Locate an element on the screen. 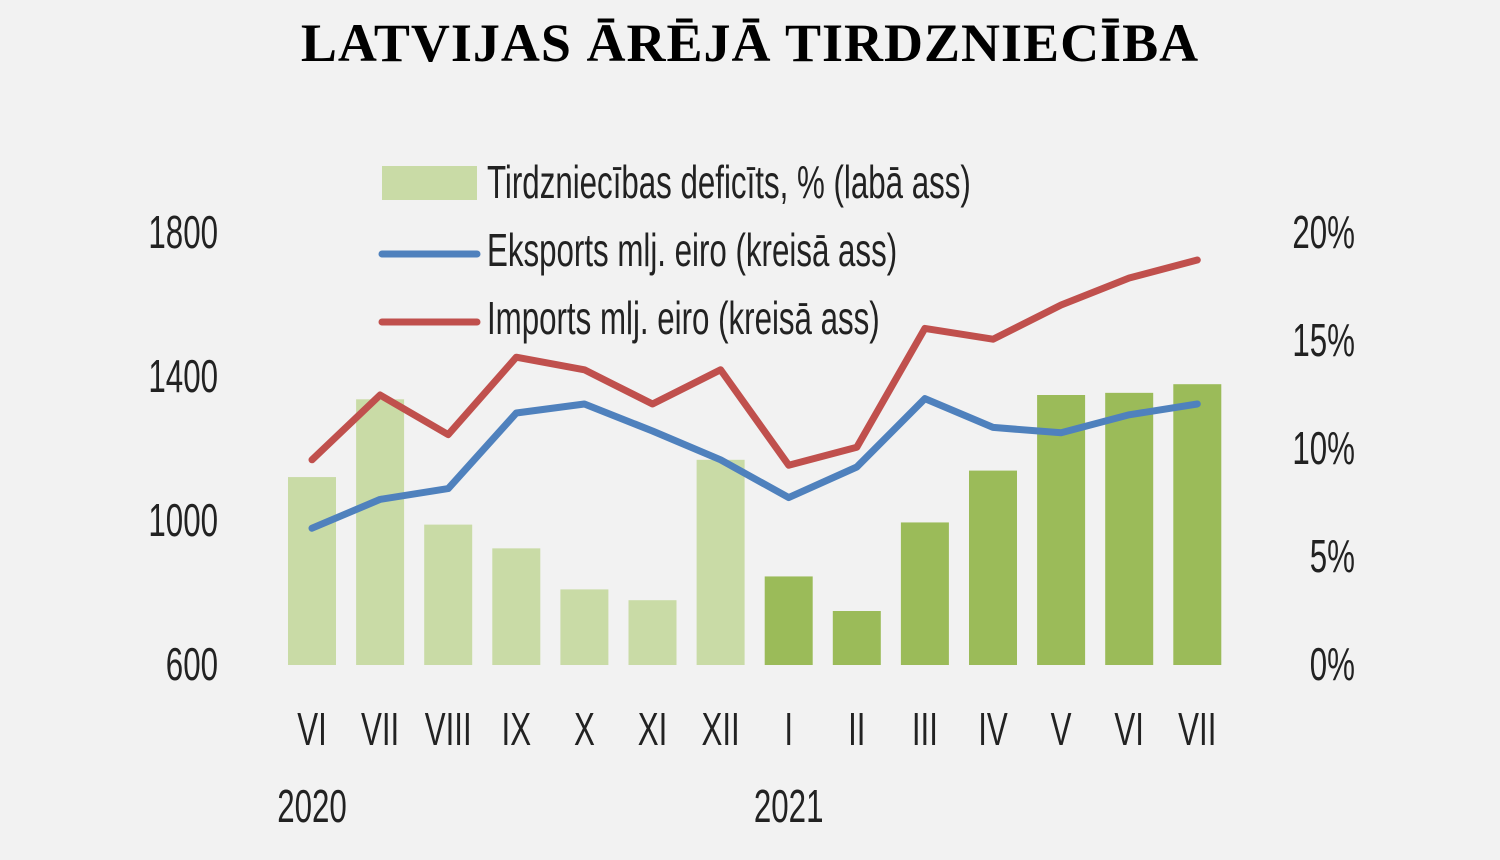 Image resolution: width=1500 pixels, height=860 pixels. x-axis-tick: IV is located at coordinates (993, 729).